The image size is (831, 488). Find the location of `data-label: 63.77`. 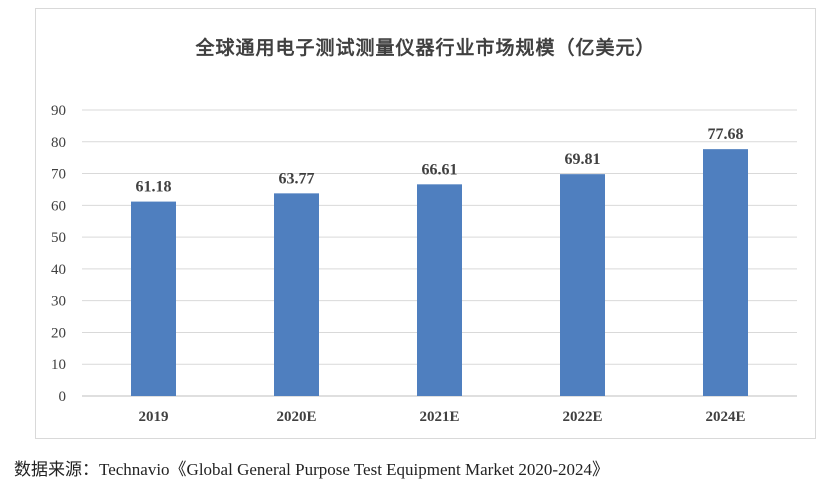

data-label: 63.77 is located at coordinates (297, 178).